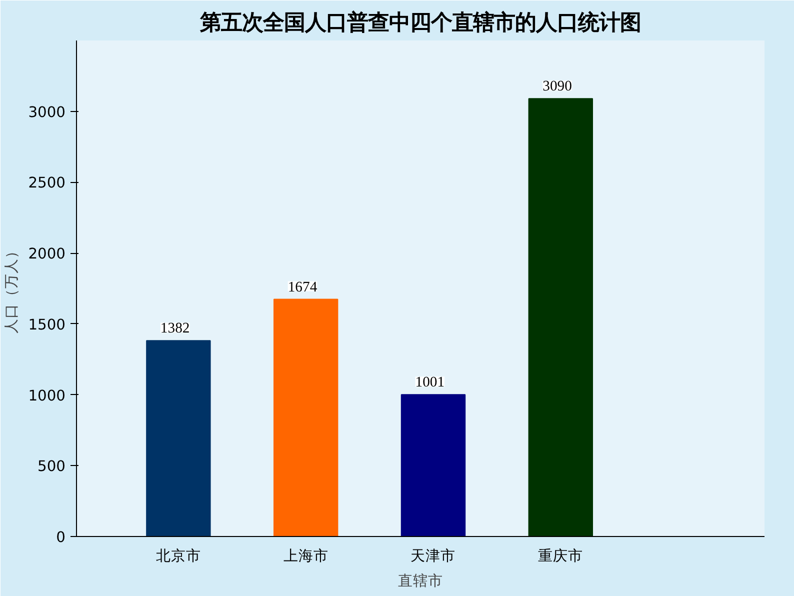  I want to click on y-tick-label: 0, so click(61, 537).